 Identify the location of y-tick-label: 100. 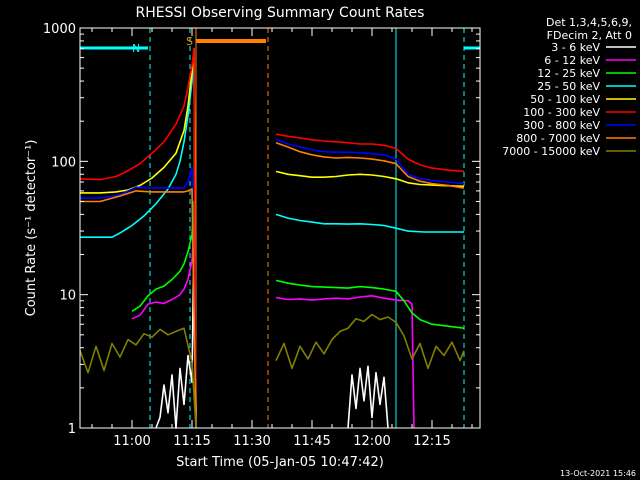
(63, 162).